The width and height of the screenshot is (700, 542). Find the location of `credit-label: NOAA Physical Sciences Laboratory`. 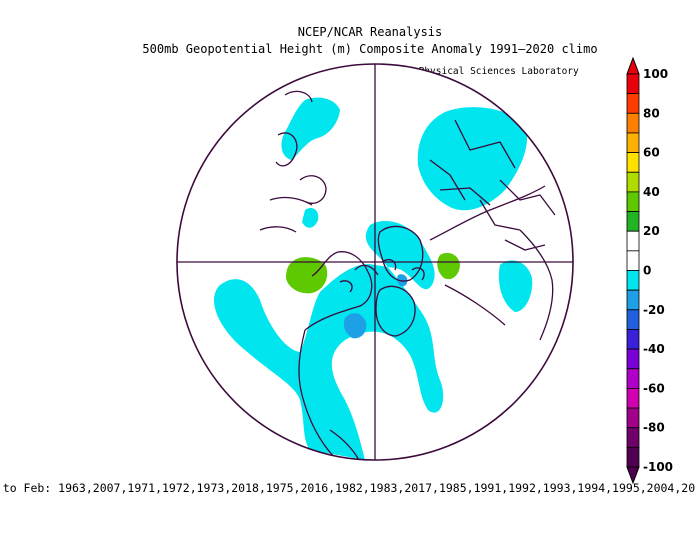

credit-label: NOAA Physical Sciences Laboratory is located at coordinates (484, 71).